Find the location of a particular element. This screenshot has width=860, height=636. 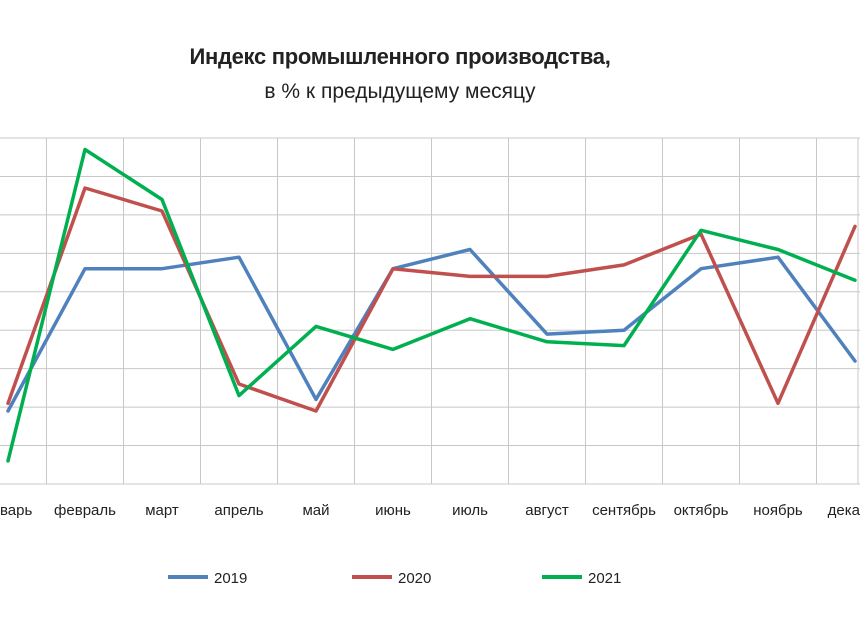

x-tick-label: март is located at coordinates (162, 510).